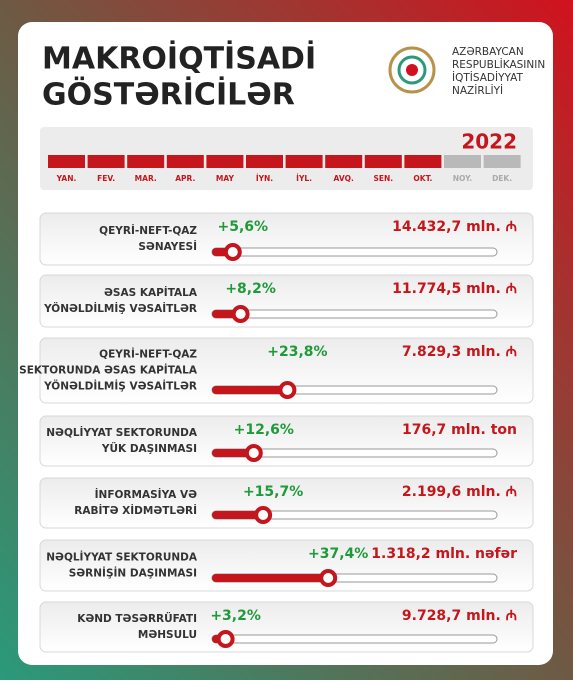 The image size is (573, 684). What do you see at coordinates (477, 90) in the screenshot?
I see `ministry-name: NAZİRLİYİ` at bounding box center [477, 90].